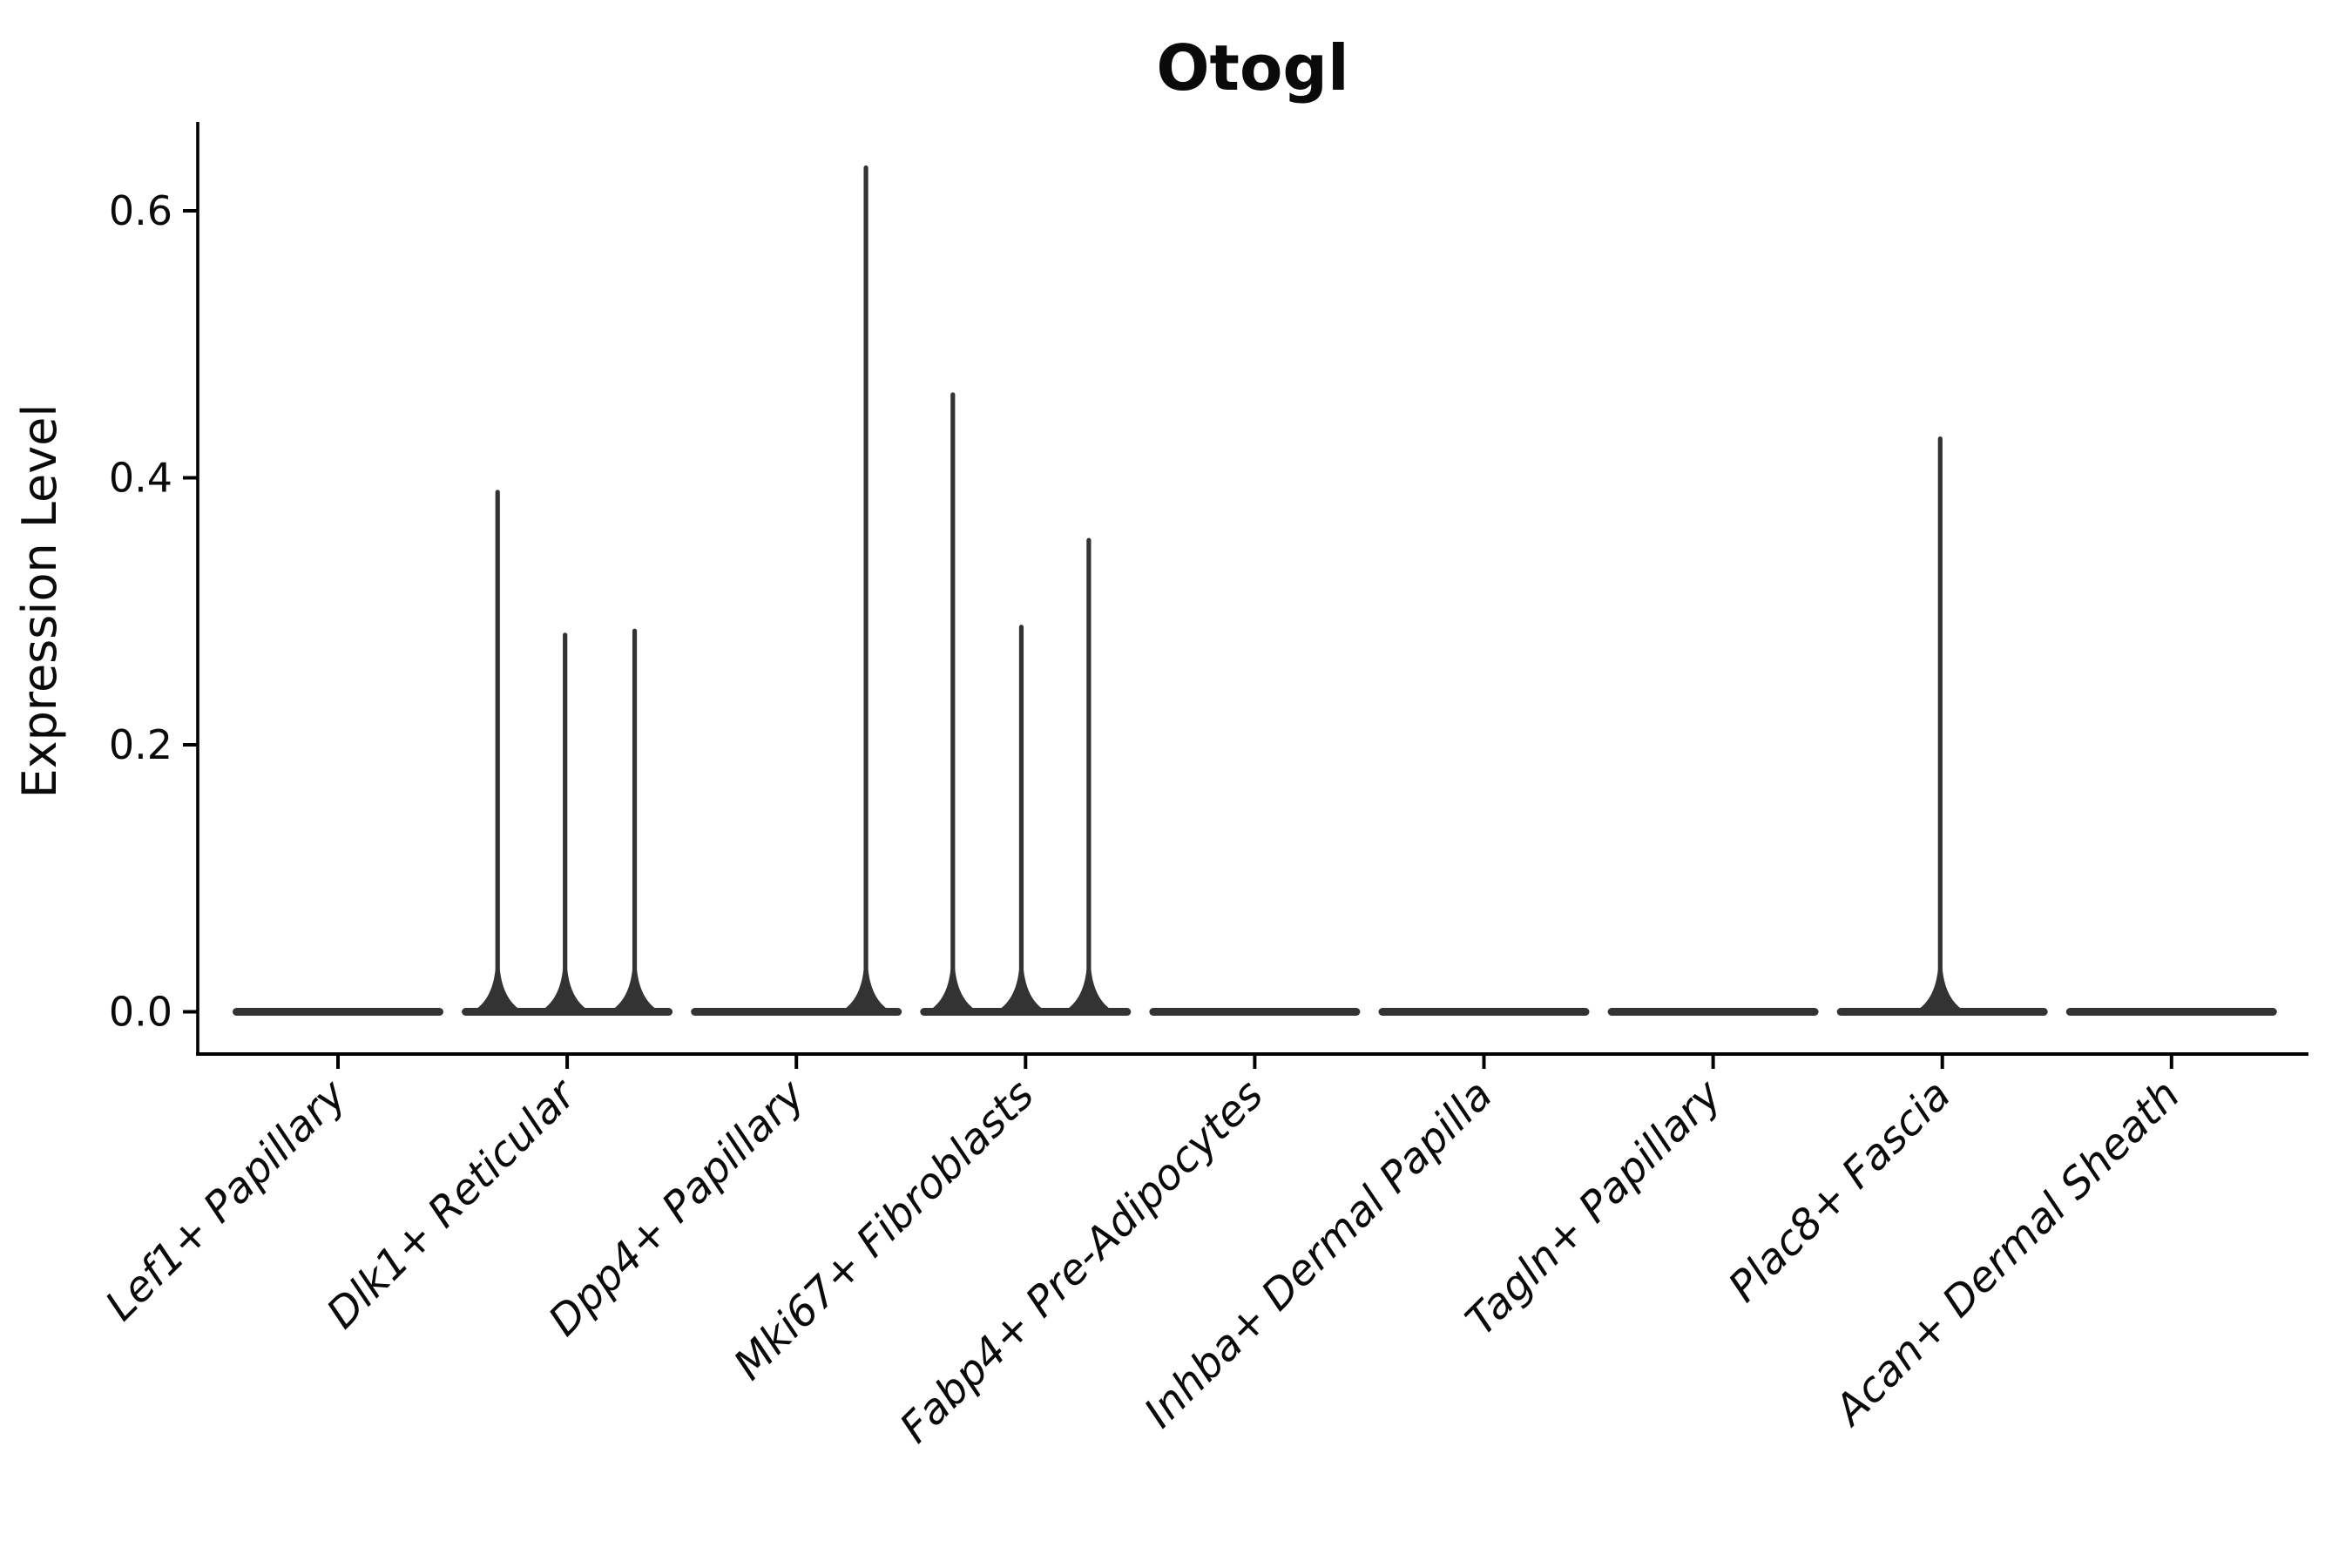 The height and width of the screenshot is (1568, 2352). I want to click on x-tick-label: Dpp4+ Papillary, so click(677, 1207).